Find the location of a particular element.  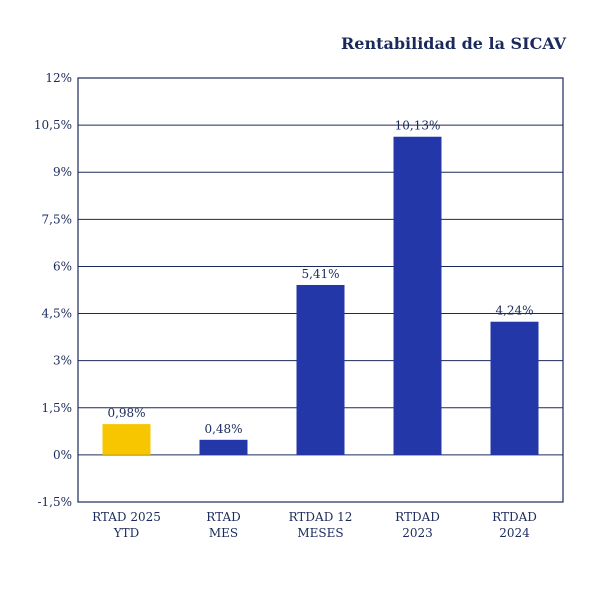

data-label: 0,48% is located at coordinates (223, 429).